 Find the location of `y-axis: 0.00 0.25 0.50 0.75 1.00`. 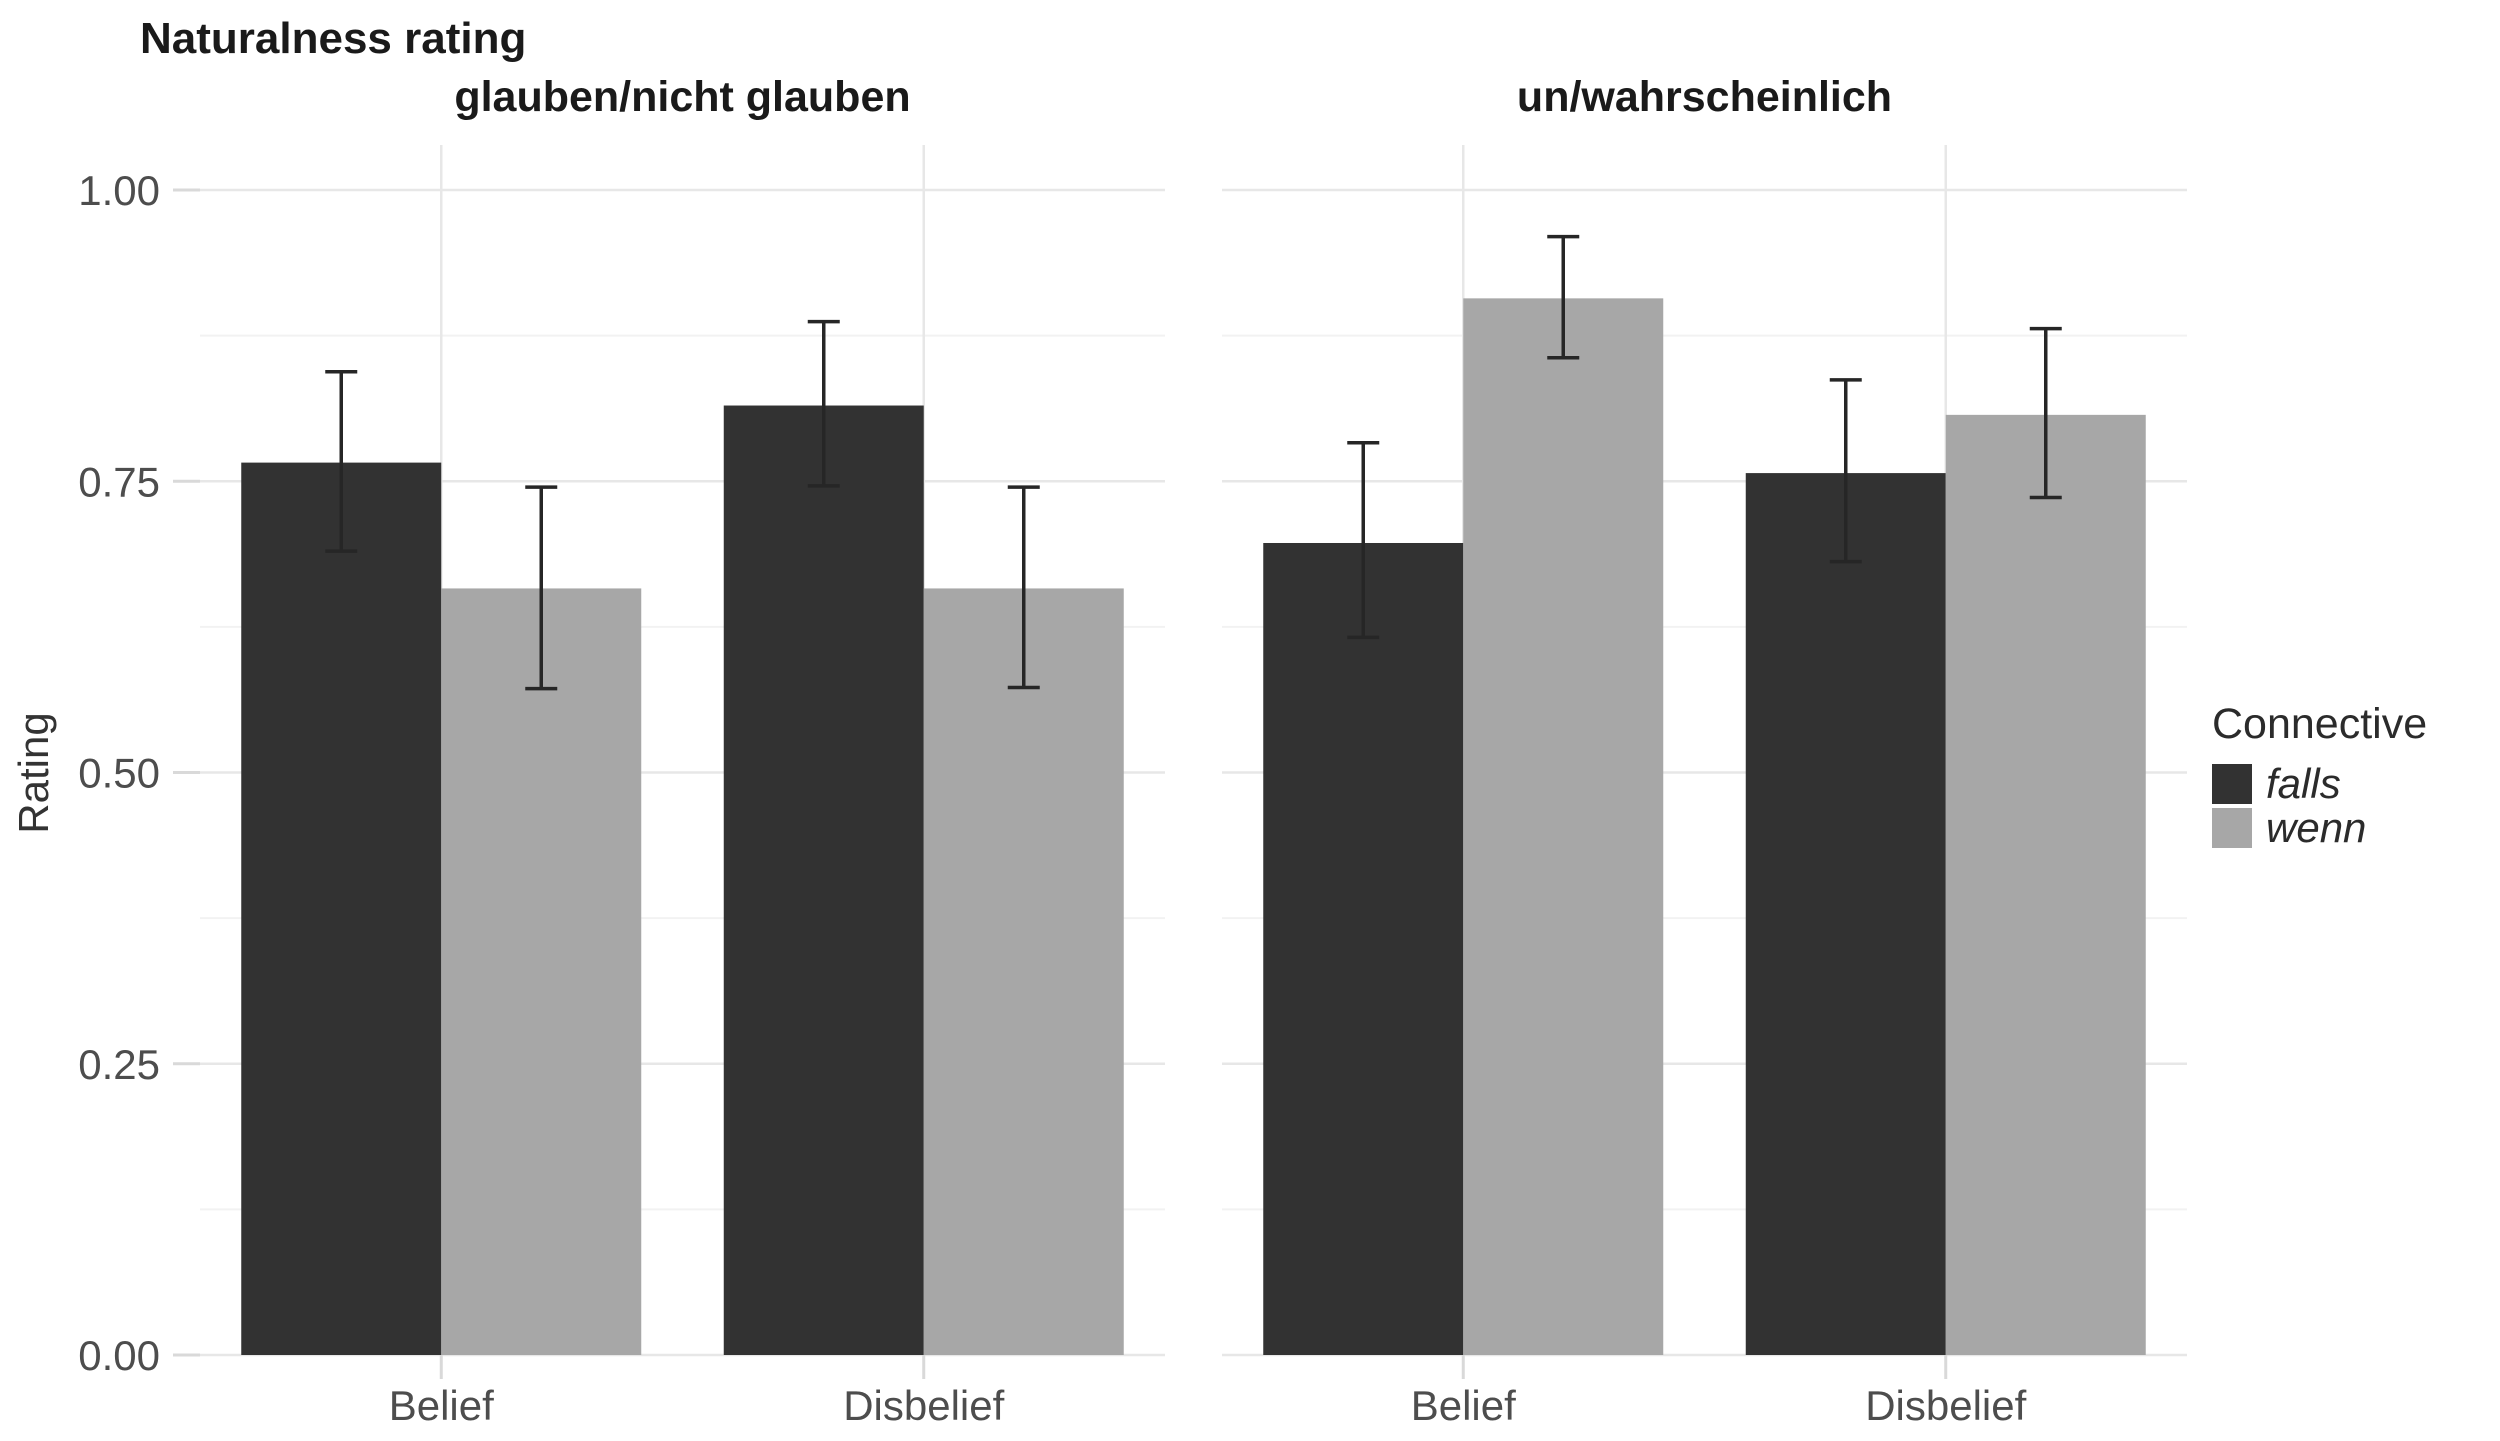

y-axis: 0.00 0.25 0.50 0.75 1.00 is located at coordinates (139, 773).